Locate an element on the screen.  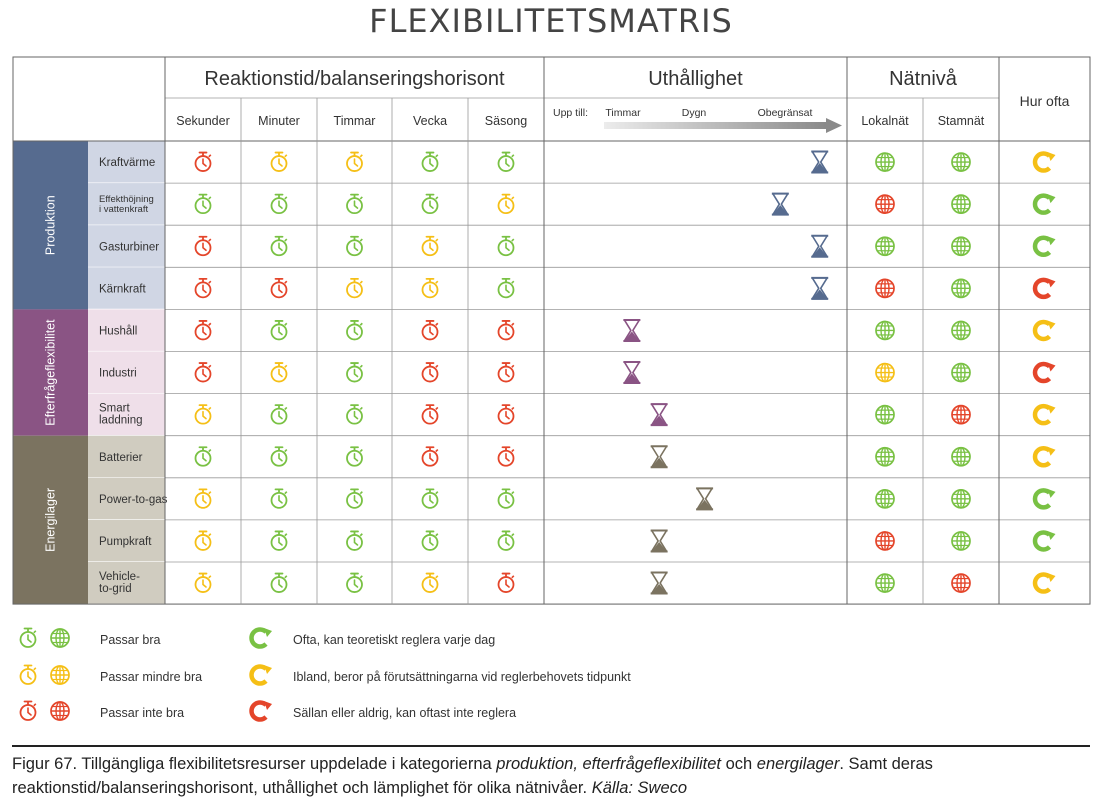
legend-frequency-icon is located at coordinates (261, 638).